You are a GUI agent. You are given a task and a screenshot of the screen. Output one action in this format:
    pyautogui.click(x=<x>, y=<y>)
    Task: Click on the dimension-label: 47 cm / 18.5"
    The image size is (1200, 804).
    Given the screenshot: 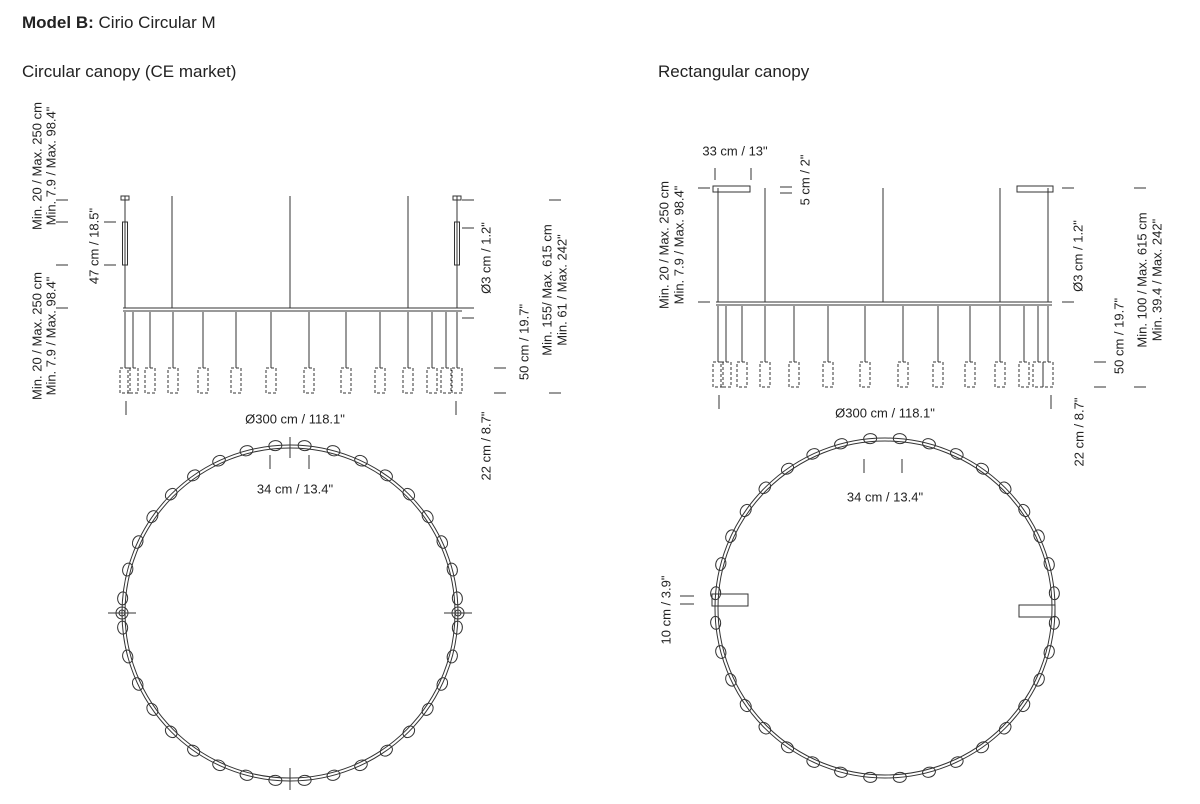 What is the action you would take?
    pyautogui.click(x=93, y=246)
    